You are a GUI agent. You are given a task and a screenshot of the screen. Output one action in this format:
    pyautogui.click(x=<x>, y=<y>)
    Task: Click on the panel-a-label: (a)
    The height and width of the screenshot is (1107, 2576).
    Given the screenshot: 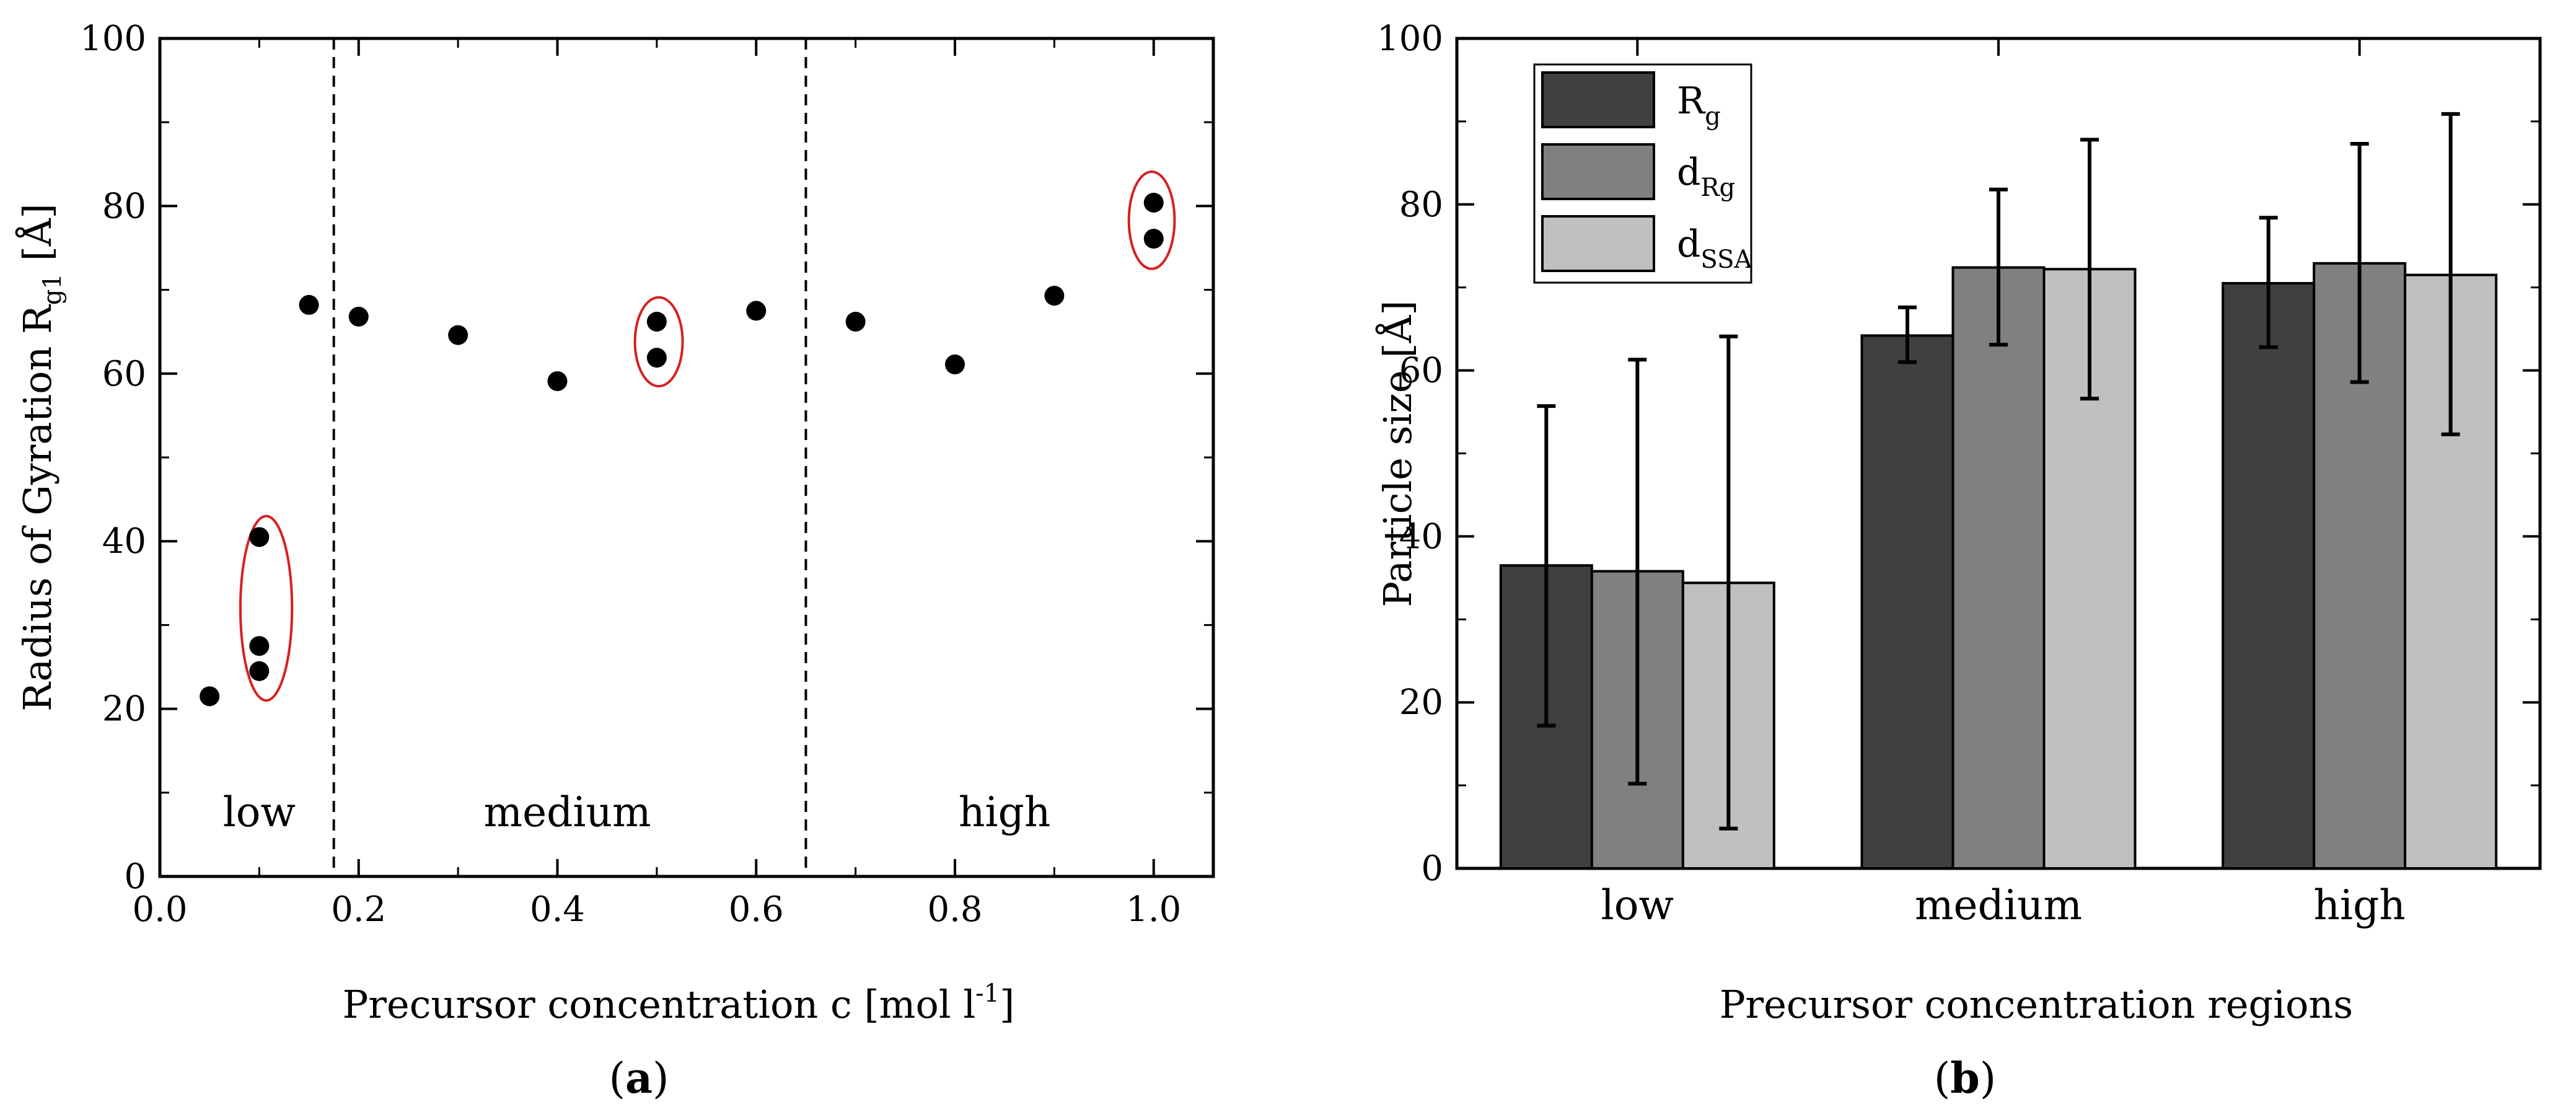 What is the action you would take?
    pyautogui.click(x=639, y=1078)
    